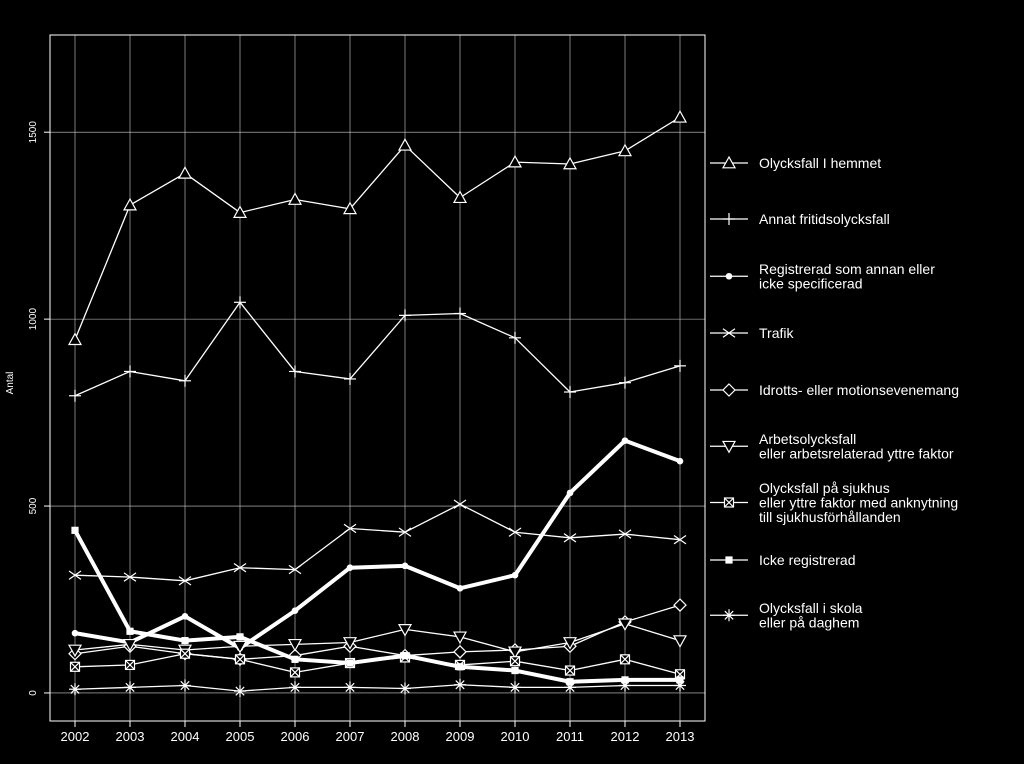 The height and width of the screenshot is (764, 1024). What do you see at coordinates (729, 276) in the screenshot?
I see `filled-circle-icon` at bounding box center [729, 276].